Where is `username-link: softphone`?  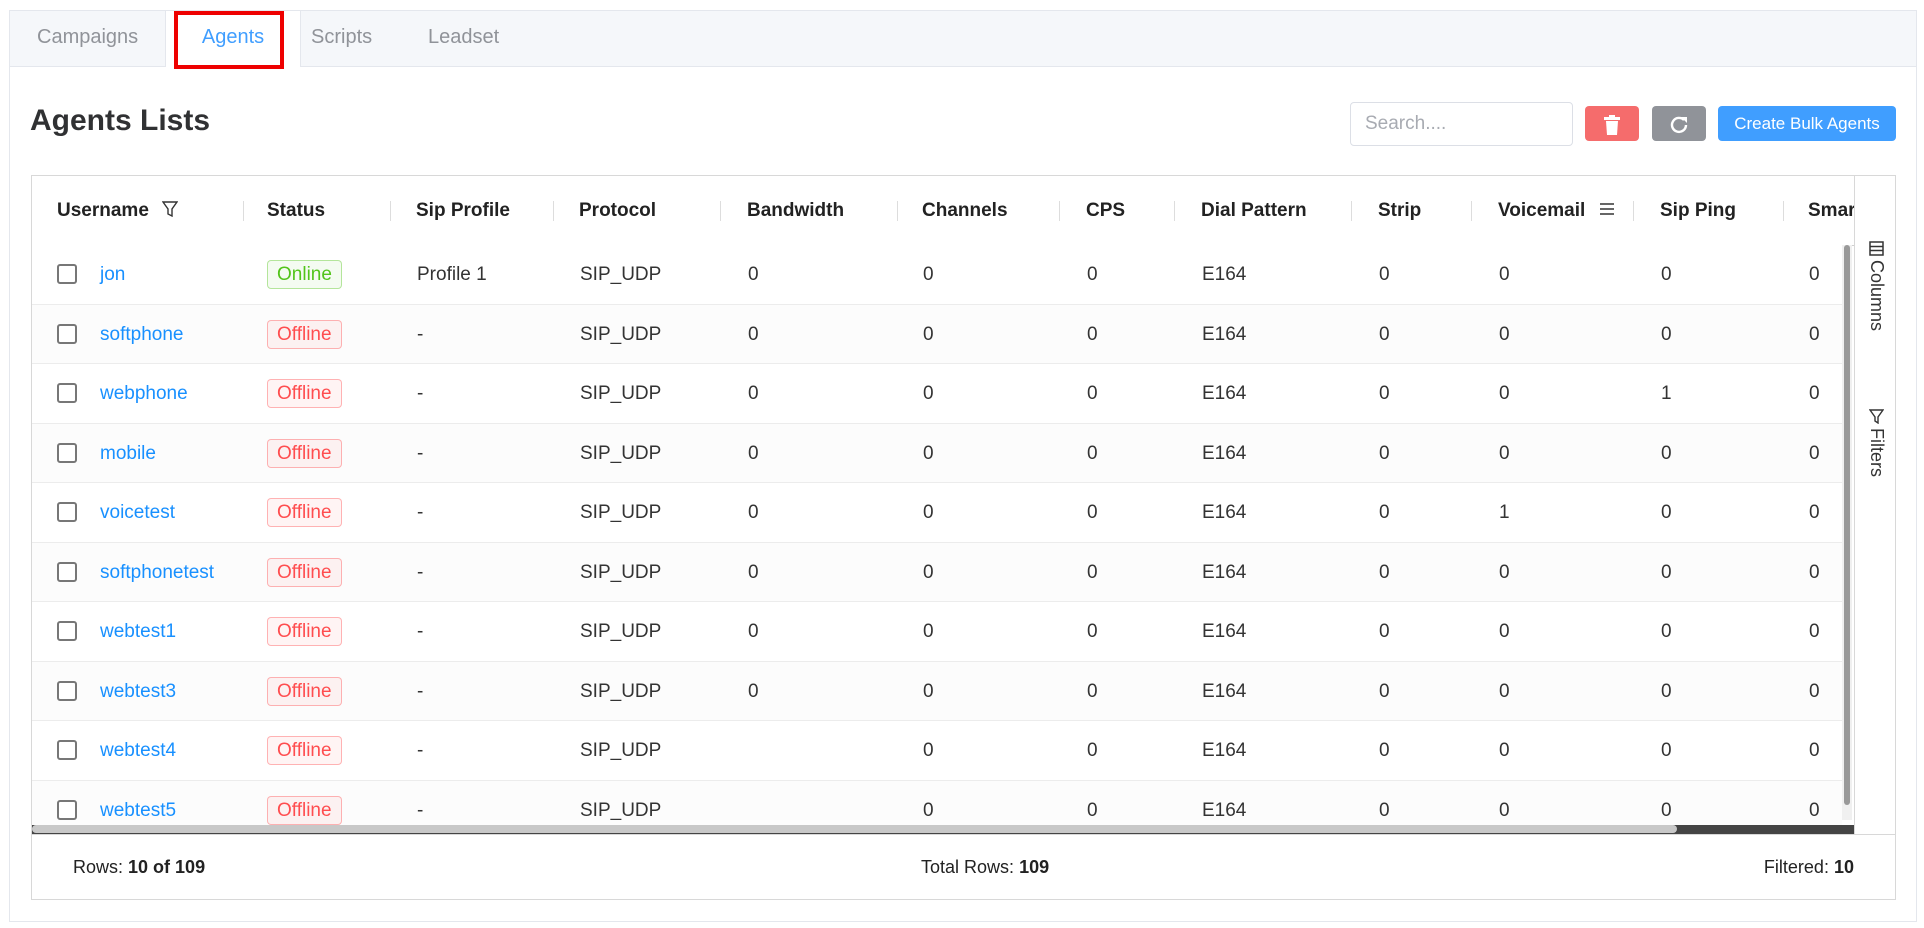
username-link: softphone is located at coordinates (142, 334).